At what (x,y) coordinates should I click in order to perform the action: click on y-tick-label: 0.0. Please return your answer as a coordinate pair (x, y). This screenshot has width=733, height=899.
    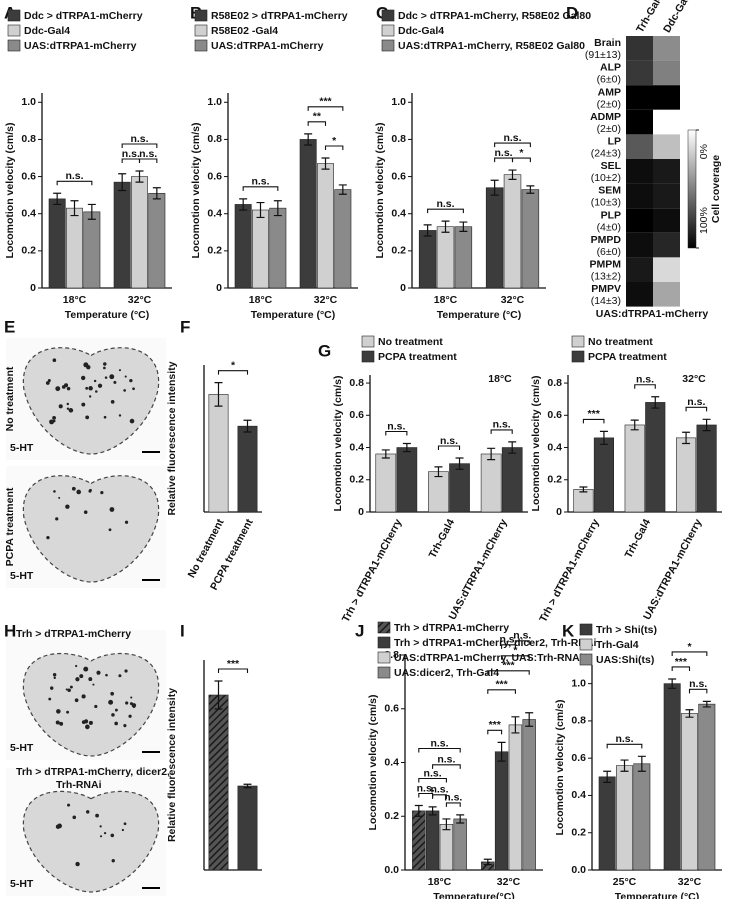
    Looking at the image, I should click on (578, 870).